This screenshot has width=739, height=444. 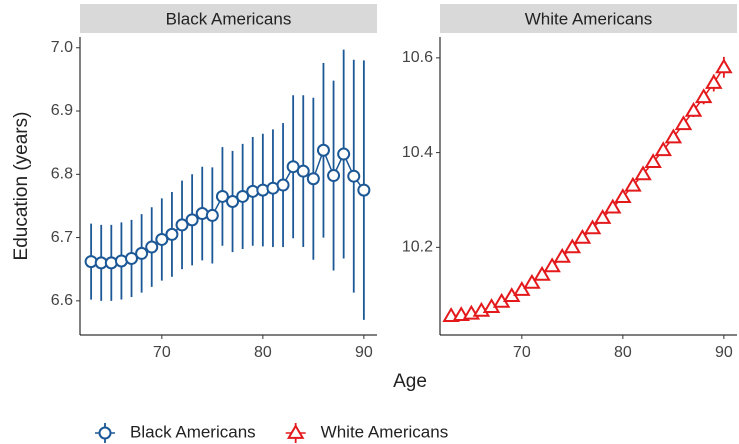 I want to click on y-tick-label: 7.0, so click(x=62, y=47).